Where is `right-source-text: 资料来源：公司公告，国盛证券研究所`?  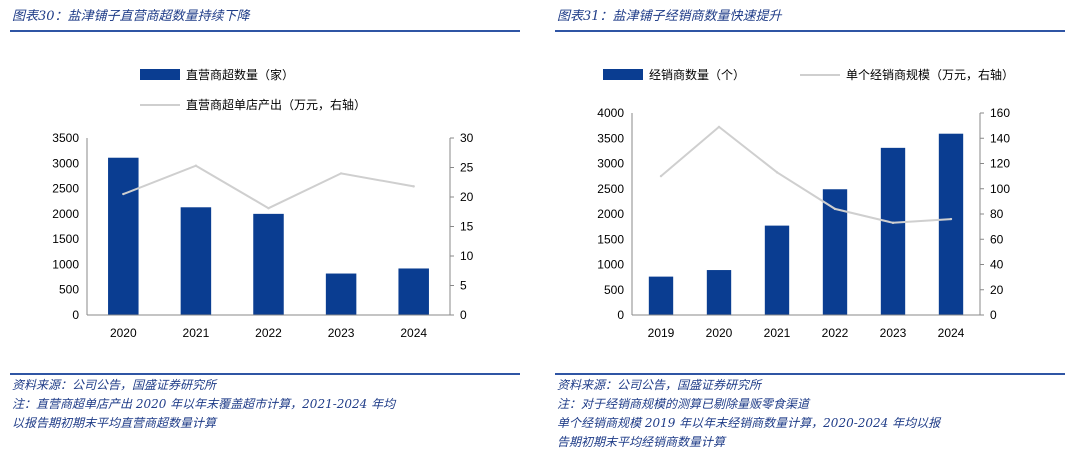
right-source-text: 资料来源：公司公告，国盛证券研究所 is located at coordinates (659, 385).